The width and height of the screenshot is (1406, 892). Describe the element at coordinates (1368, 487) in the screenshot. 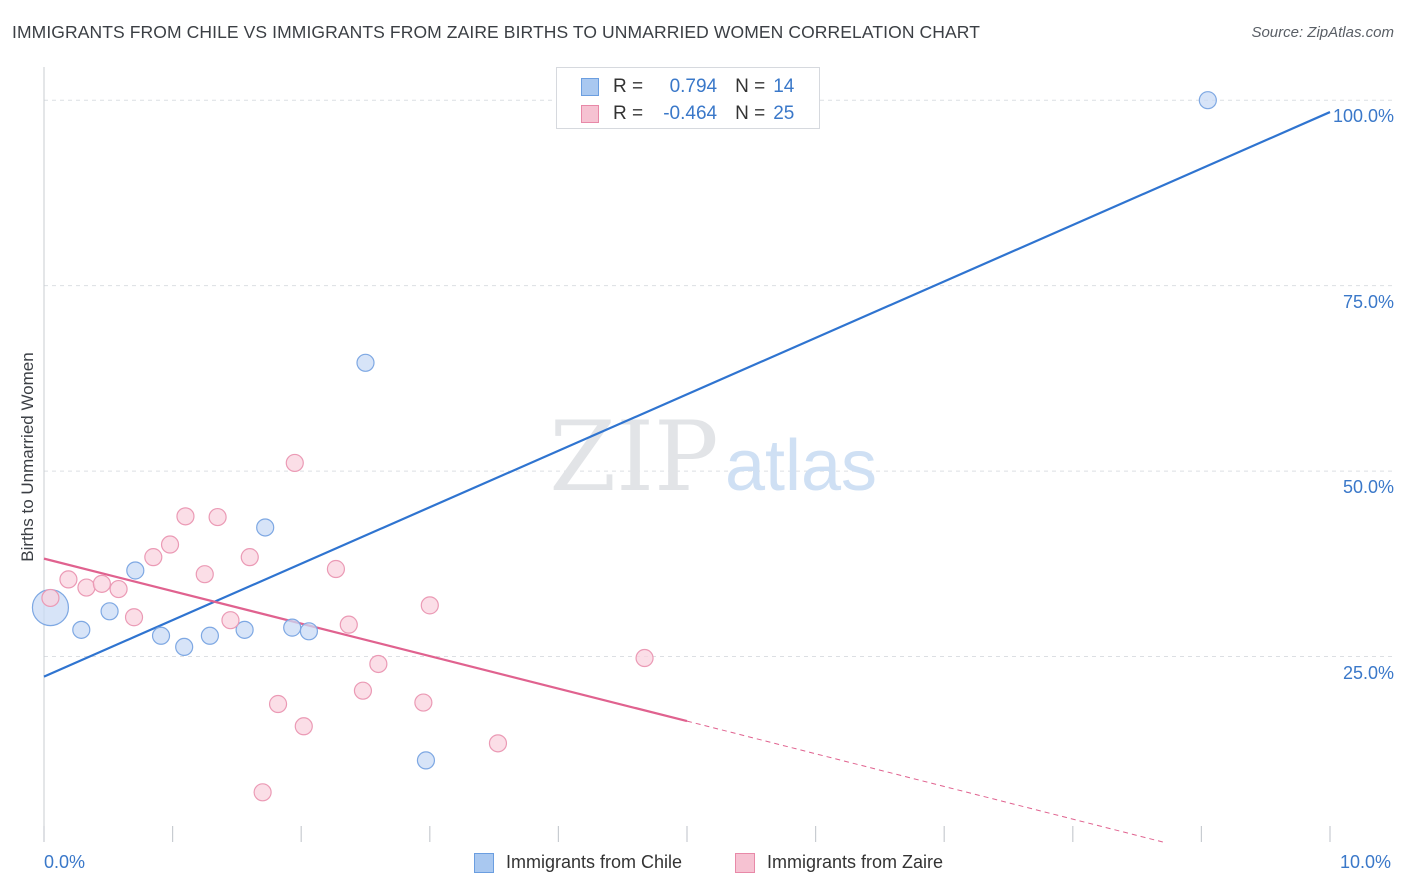

I see `y-tick-label: 50.0%` at that location.